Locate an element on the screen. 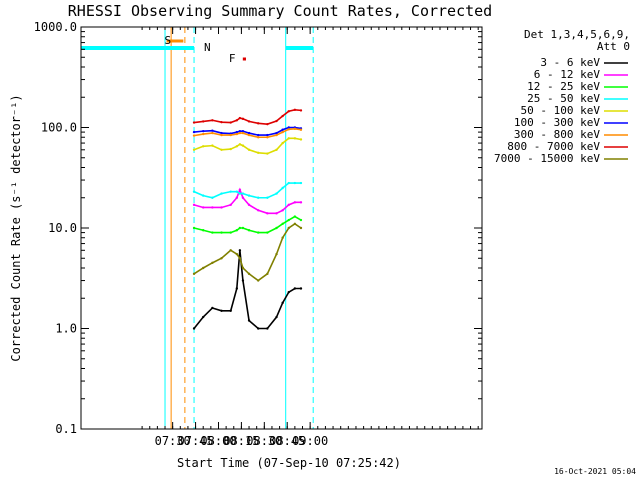  x-tick-label: 09:00 is located at coordinates (310, 441).